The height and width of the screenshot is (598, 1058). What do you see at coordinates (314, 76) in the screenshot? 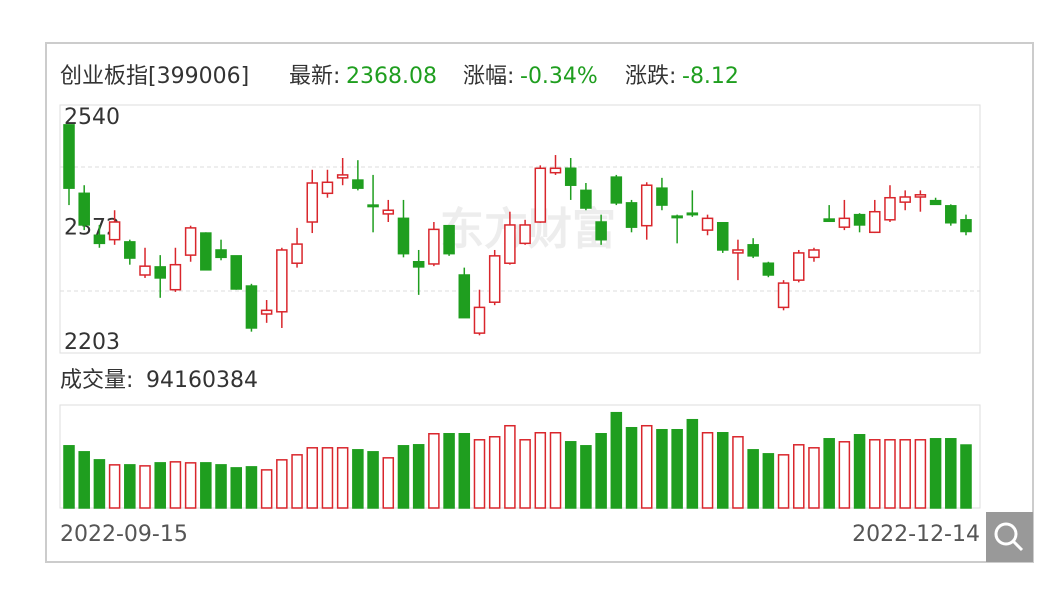
I see `latest-label: 最新:` at bounding box center [314, 76].